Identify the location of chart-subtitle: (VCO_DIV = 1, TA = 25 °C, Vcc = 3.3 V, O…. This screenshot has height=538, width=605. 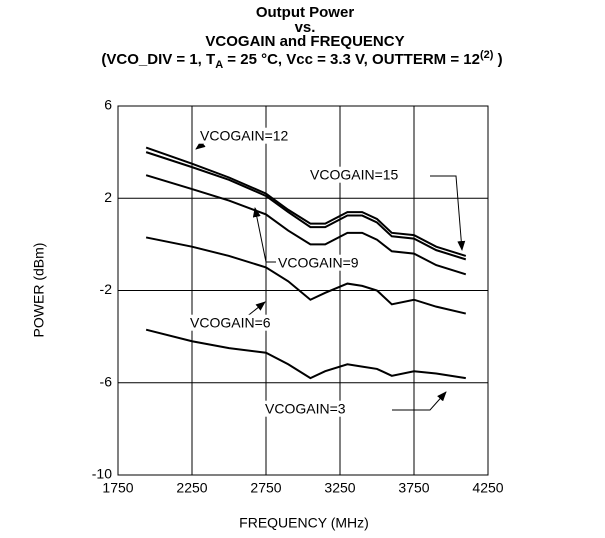
(301, 60).